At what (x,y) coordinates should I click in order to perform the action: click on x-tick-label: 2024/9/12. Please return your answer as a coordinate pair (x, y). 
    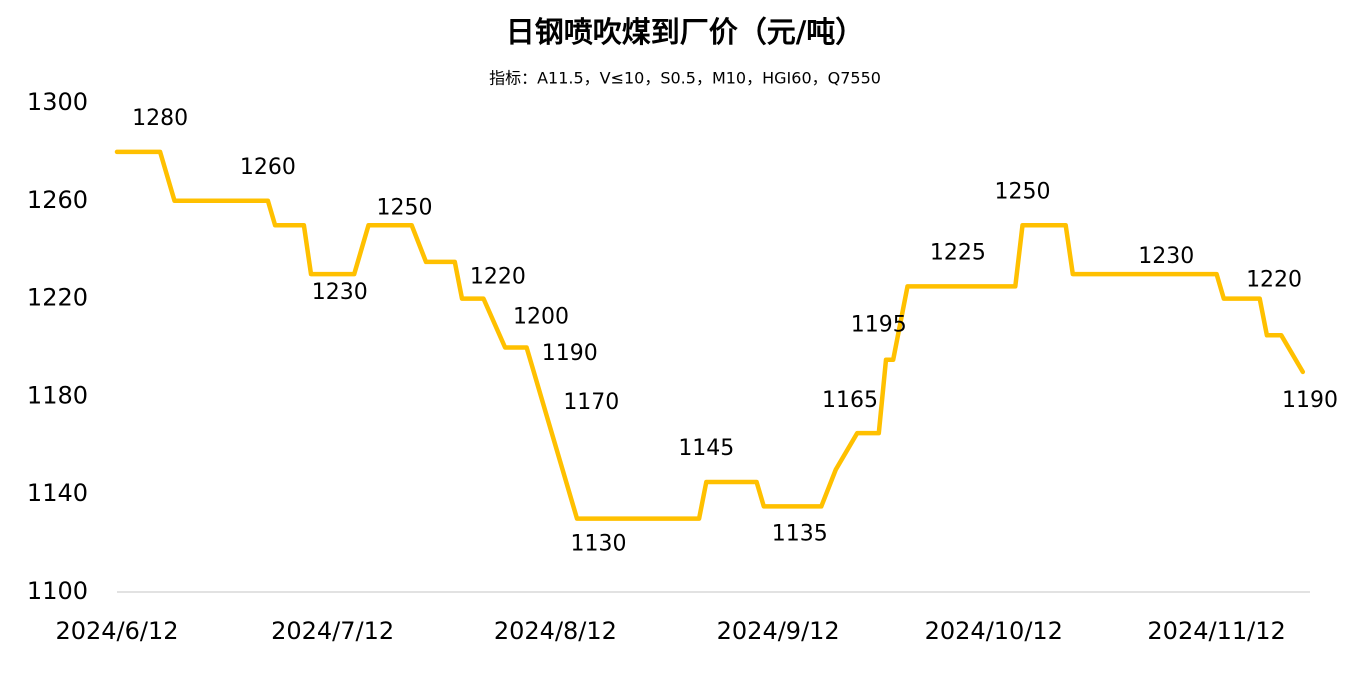
    Looking at the image, I should click on (778, 631).